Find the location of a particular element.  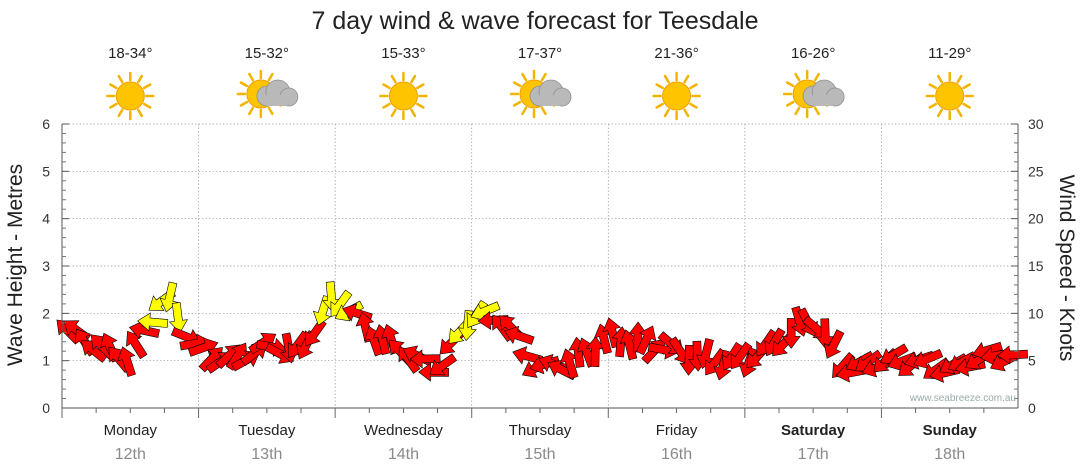

date-label: 17th is located at coordinates (813, 454).